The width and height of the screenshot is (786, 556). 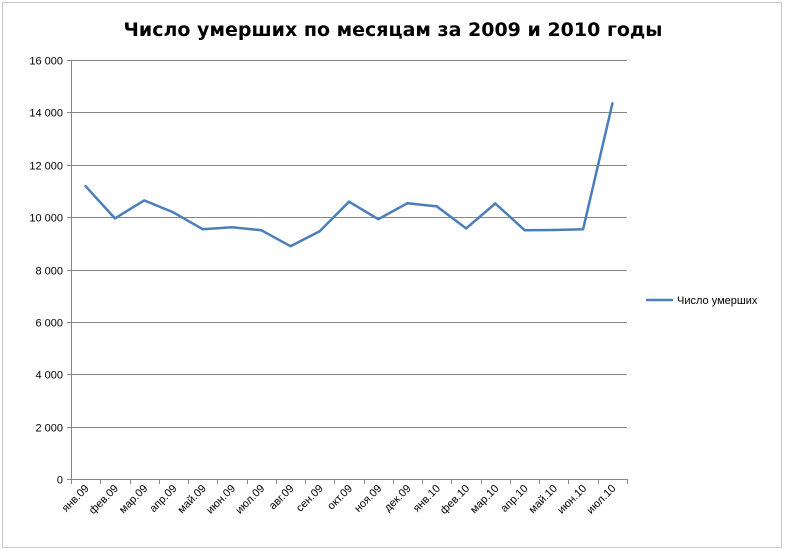 I want to click on x-tick-label: авг.09, so click(x=282, y=498).